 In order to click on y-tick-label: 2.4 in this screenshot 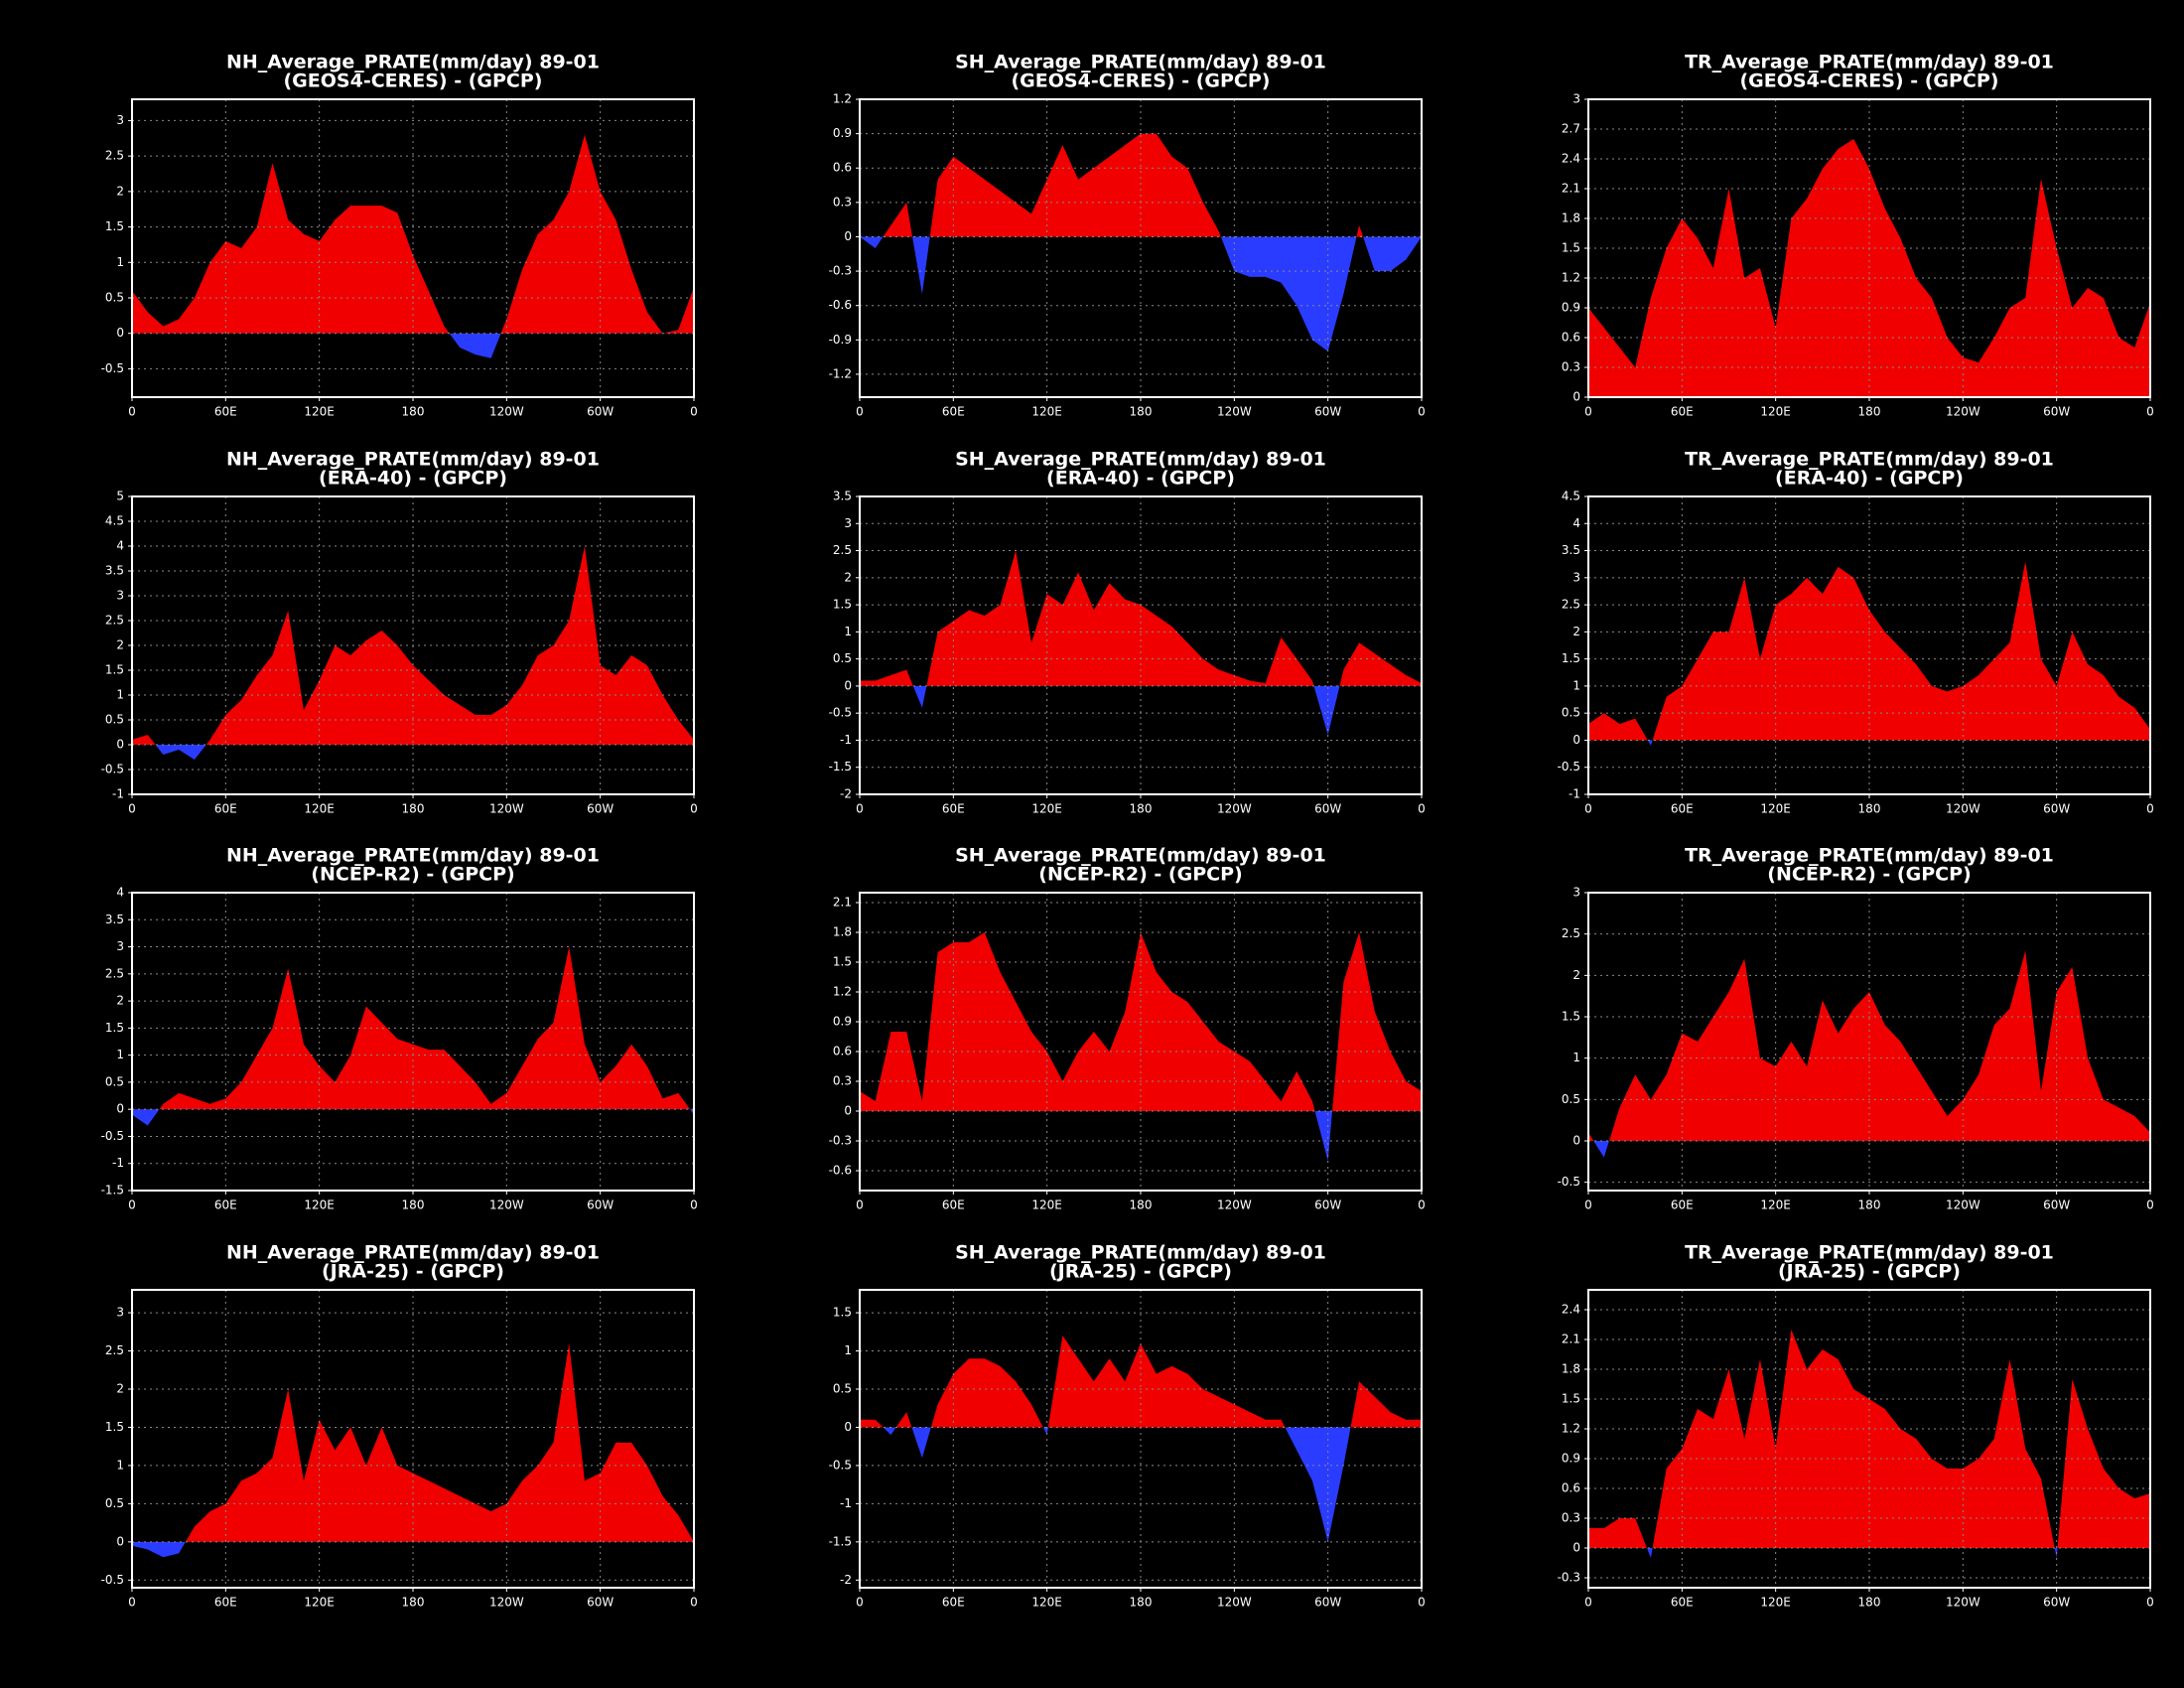, I will do `click(1571, 1310)`.